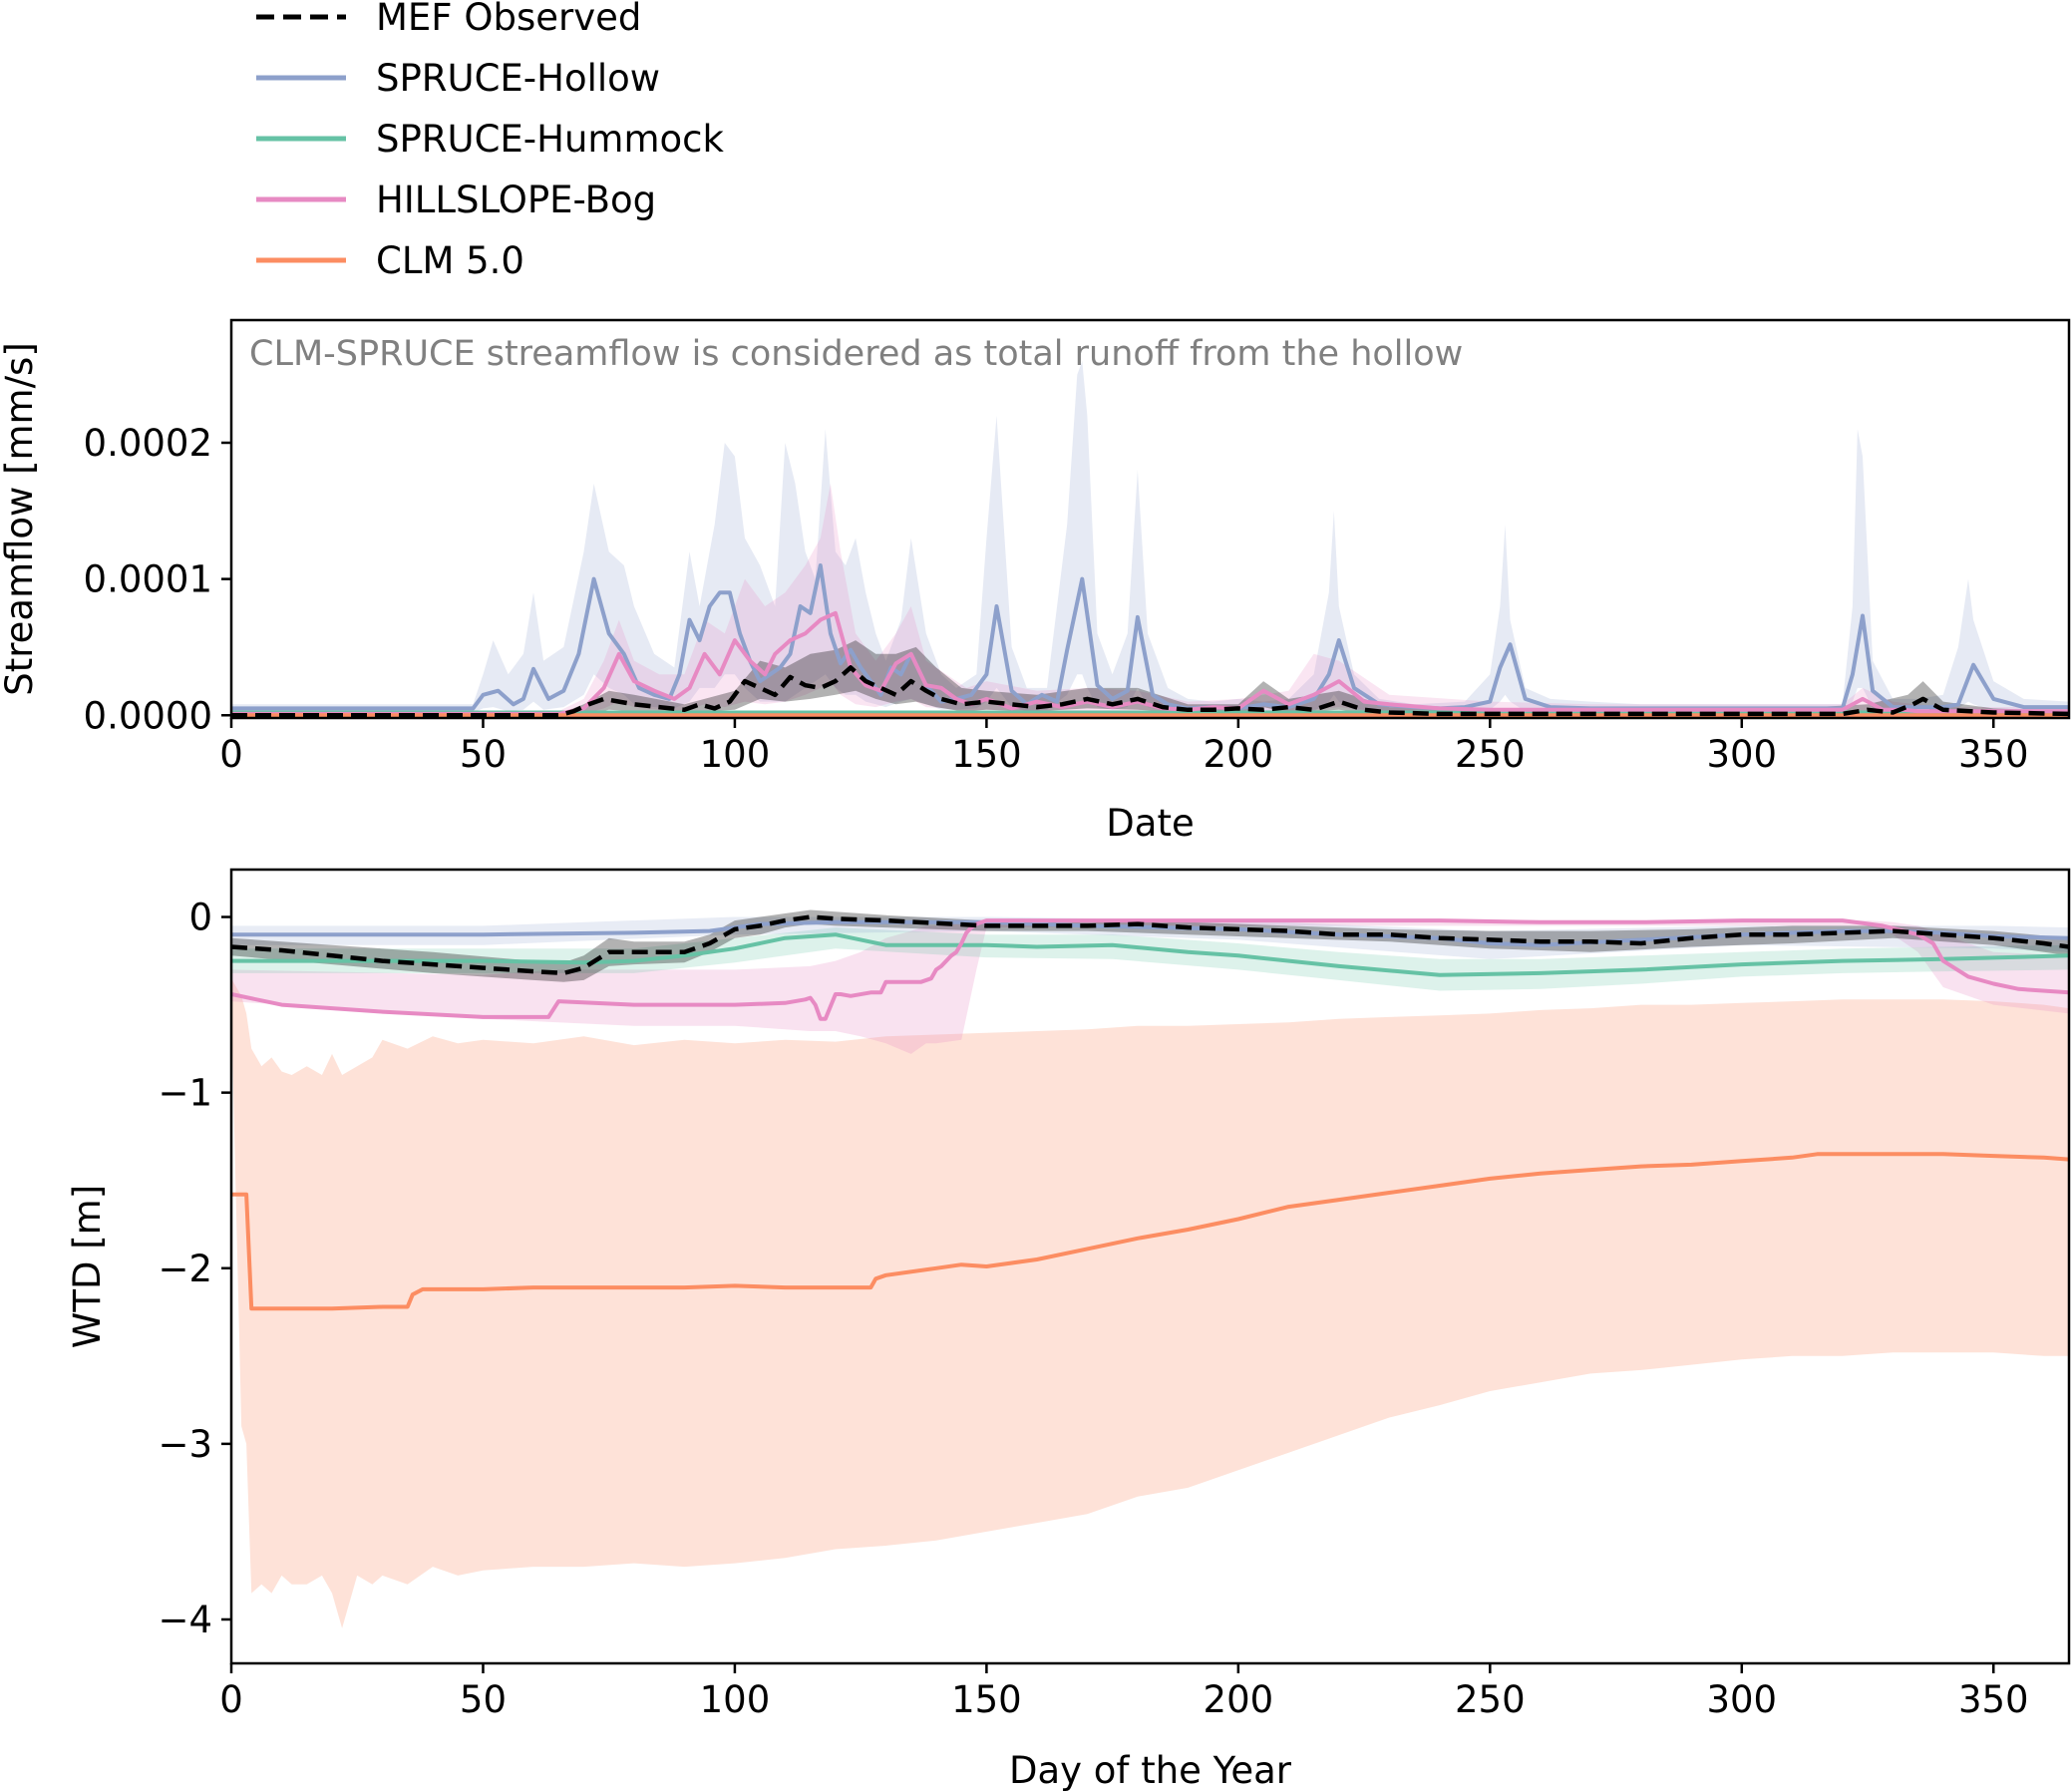 The height and width of the screenshot is (1792, 2071). Describe the element at coordinates (450, 260) in the screenshot. I see `legend-label-clm-5-0: CLM 5.0` at that location.